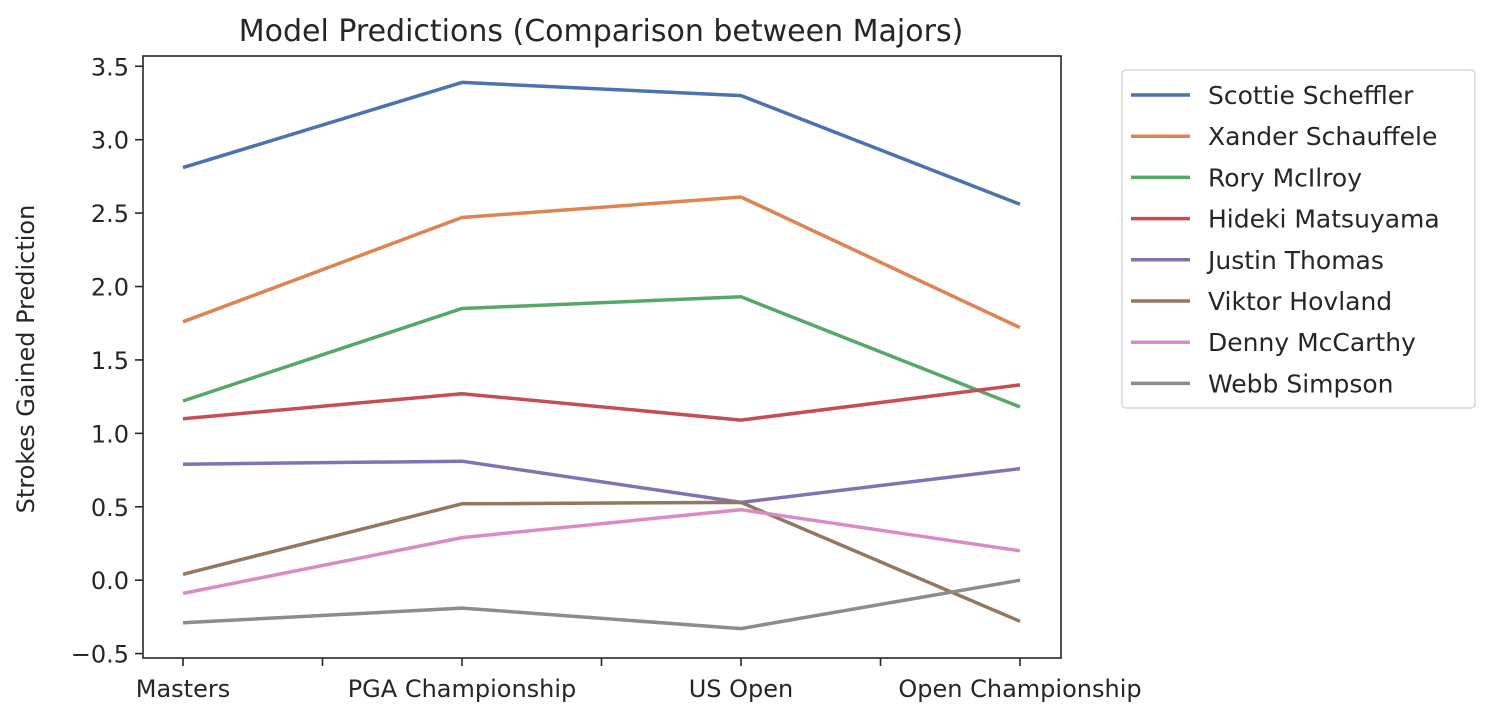  Describe the element at coordinates (1300, 301) in the screenshot. I see `legend-entry-label: Viktor Hovland` at that location.